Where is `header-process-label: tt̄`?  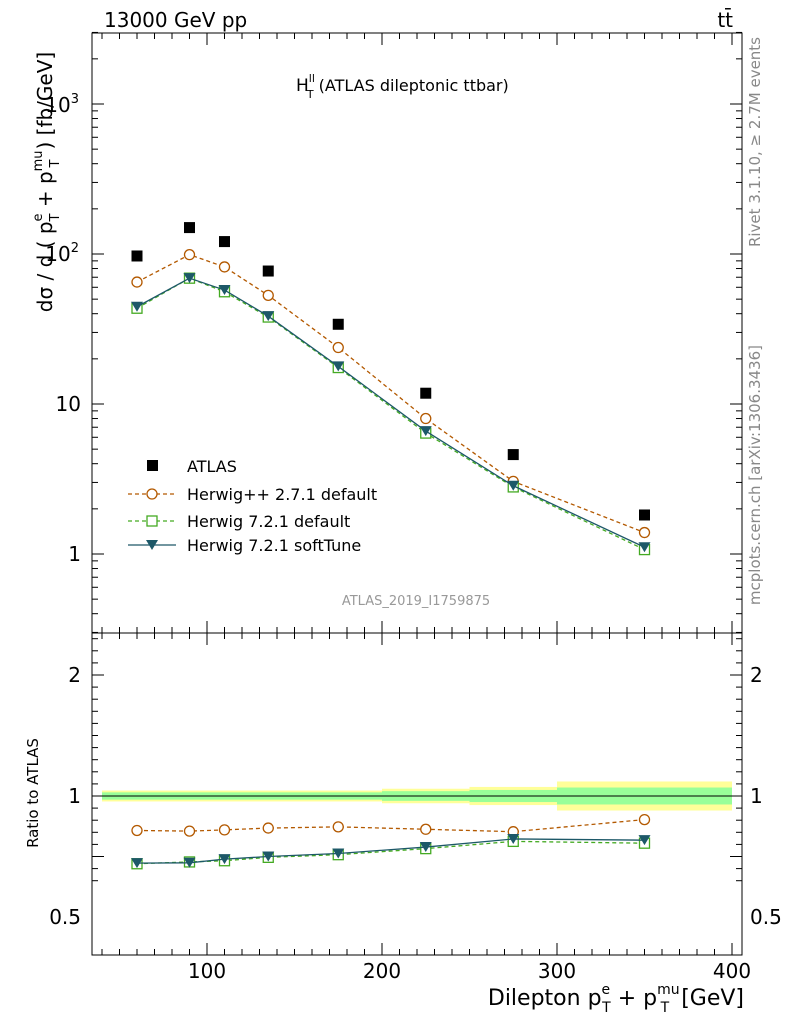
header-process-label: tt̄ is located at coordinates (725, 19).